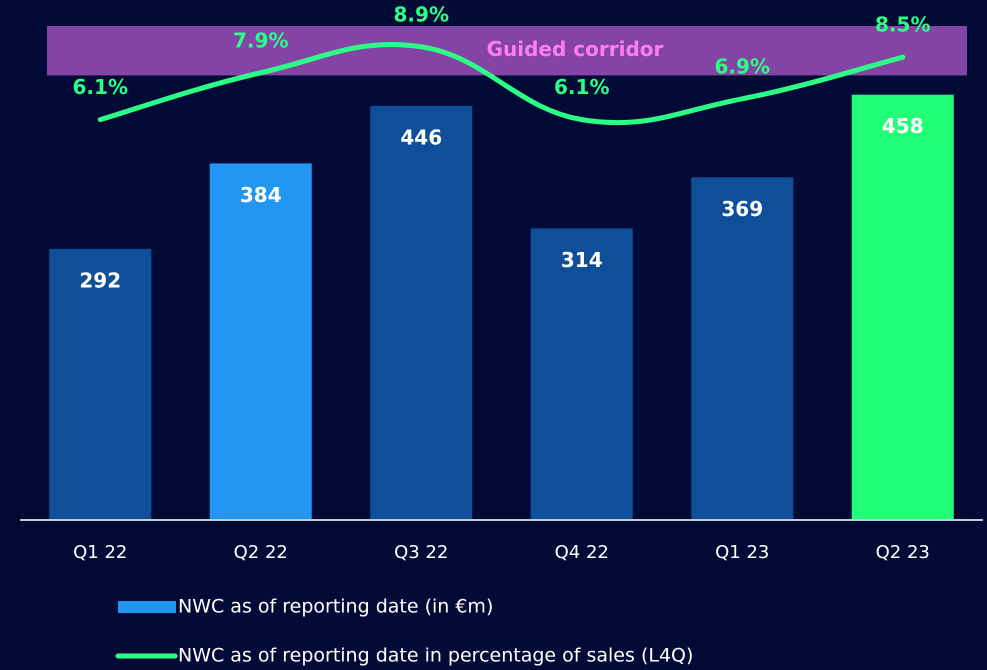 The width and height of the screenshot is (987, 670). I want to click on bar-value-label: 369, so click(742, 209).